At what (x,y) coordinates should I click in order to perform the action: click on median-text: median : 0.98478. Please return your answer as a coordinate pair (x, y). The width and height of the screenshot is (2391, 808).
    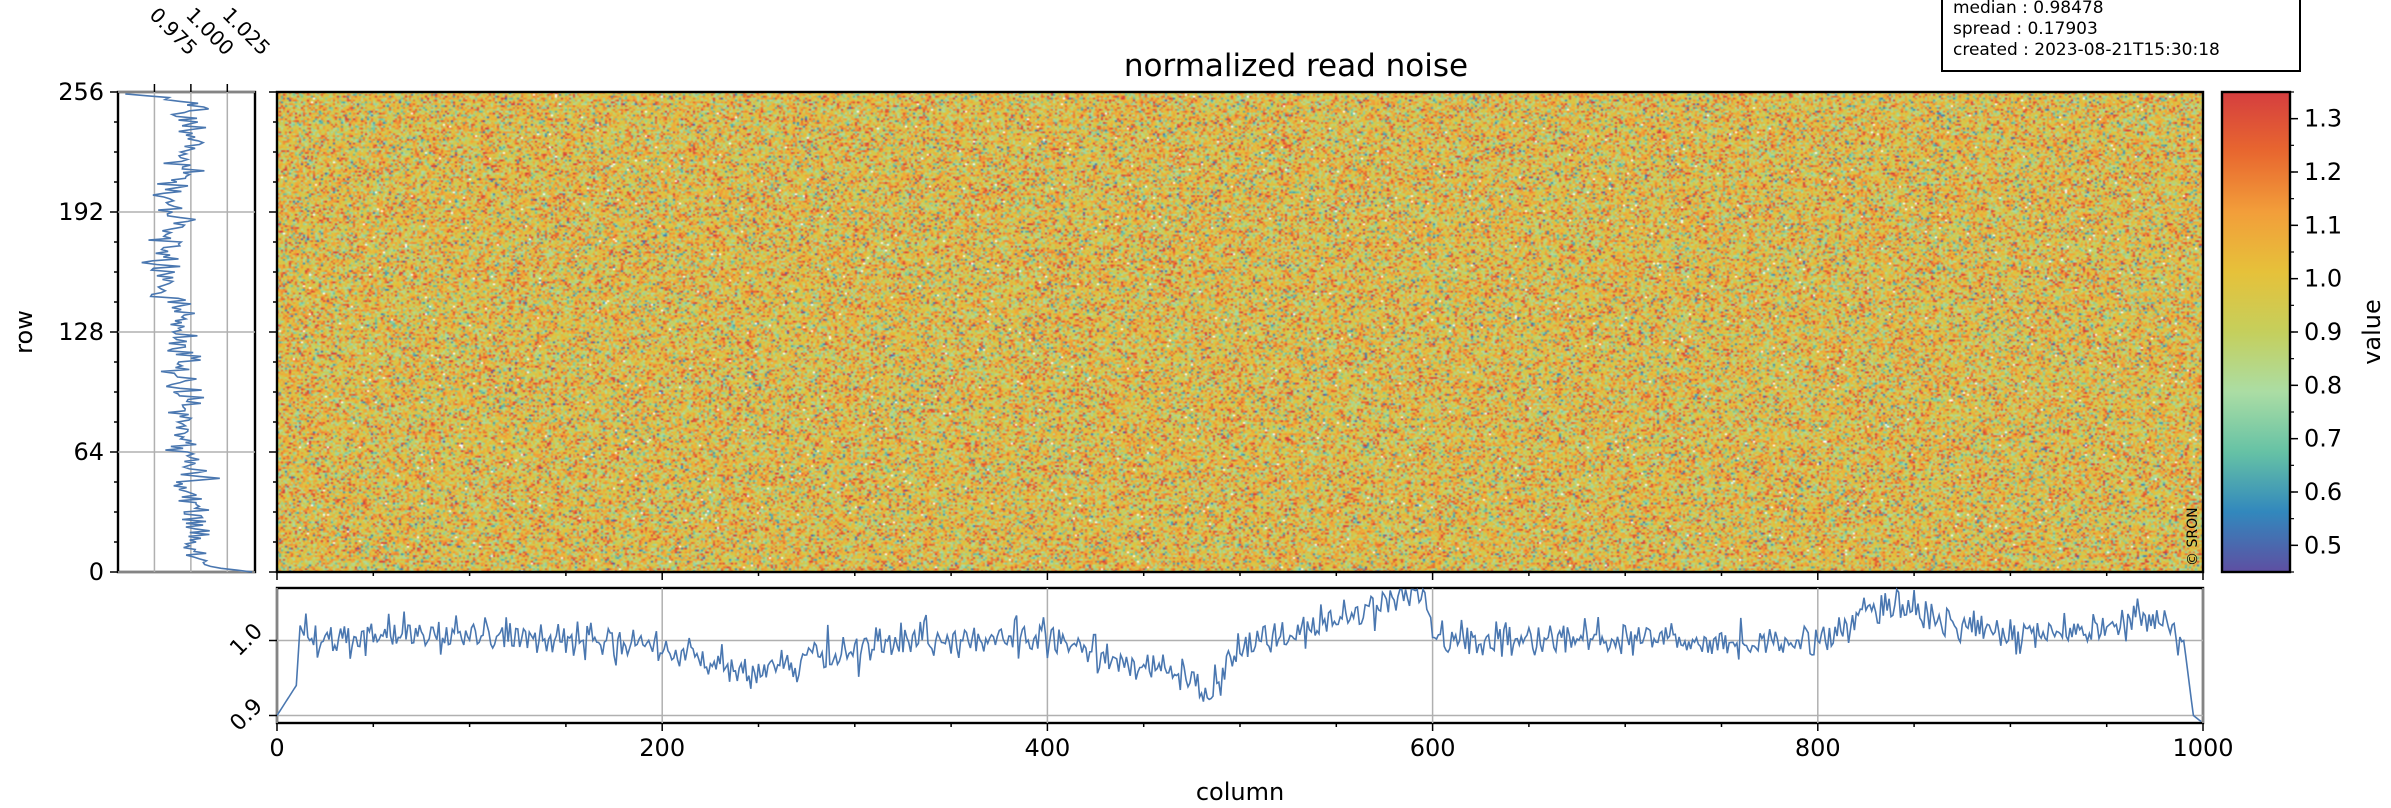
    Looking at the image, I should click on (2028, 9).